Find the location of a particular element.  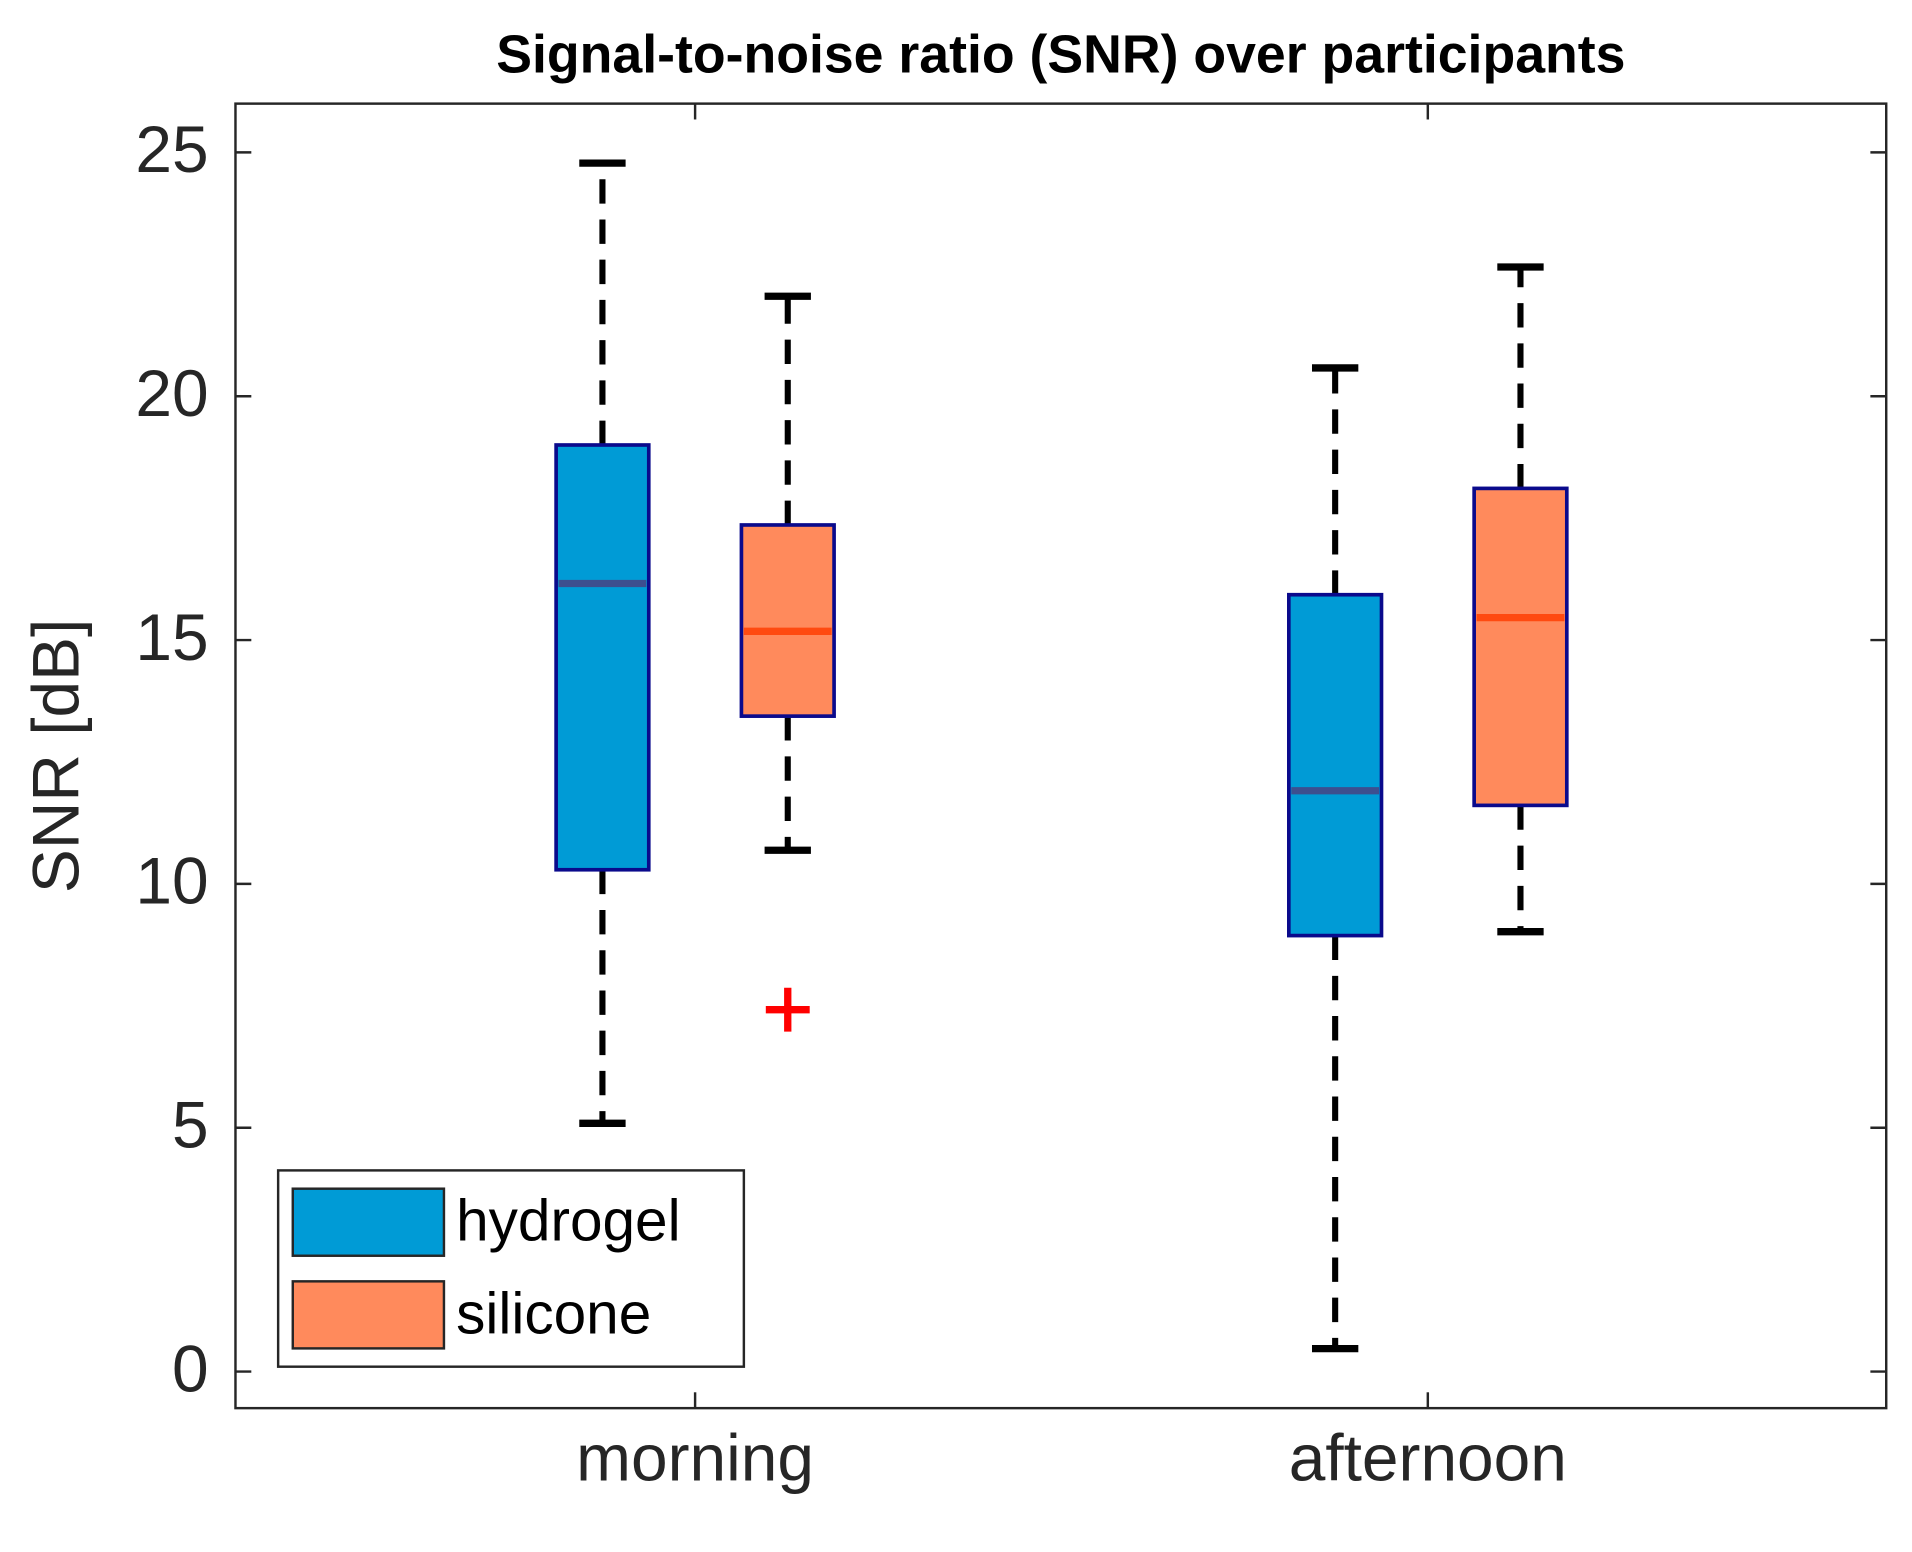

y-tick-label: 5 is located at coordinates (190, 1125).